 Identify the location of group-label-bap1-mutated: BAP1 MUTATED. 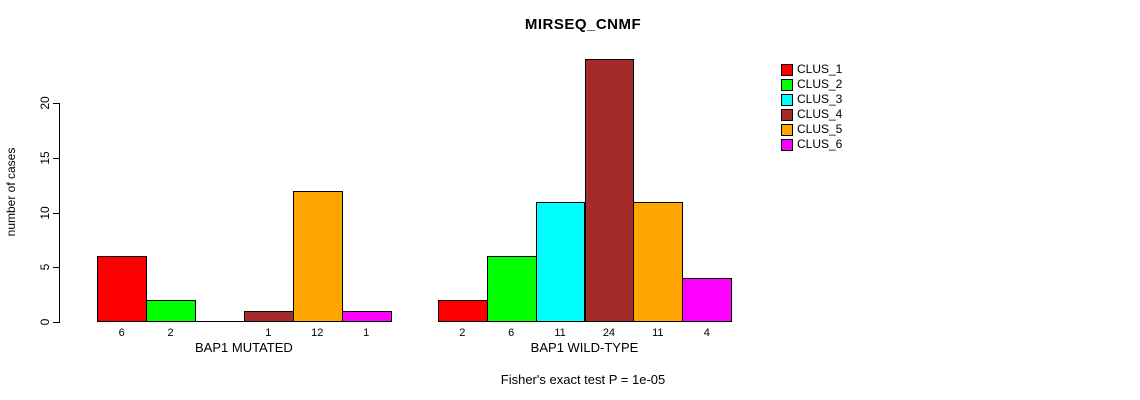
(244, 347).